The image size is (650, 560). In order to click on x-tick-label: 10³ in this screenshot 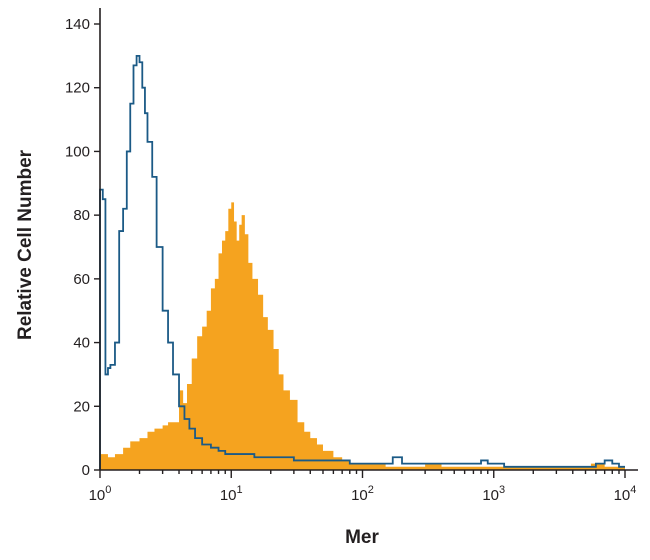, I will do `click(493, 494)`.